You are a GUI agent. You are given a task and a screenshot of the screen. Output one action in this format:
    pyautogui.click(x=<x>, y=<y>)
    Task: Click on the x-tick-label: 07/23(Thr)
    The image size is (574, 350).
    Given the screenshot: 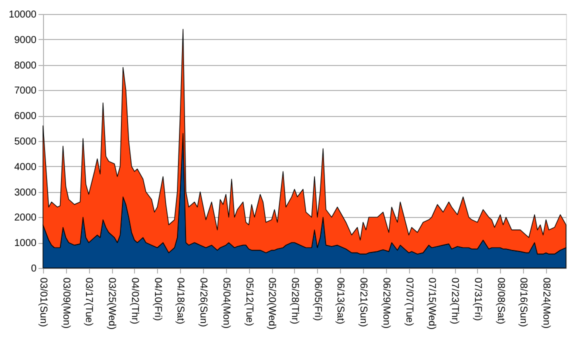 What is the action you would take?
    pyautogui.click(x=454, y=301)
    